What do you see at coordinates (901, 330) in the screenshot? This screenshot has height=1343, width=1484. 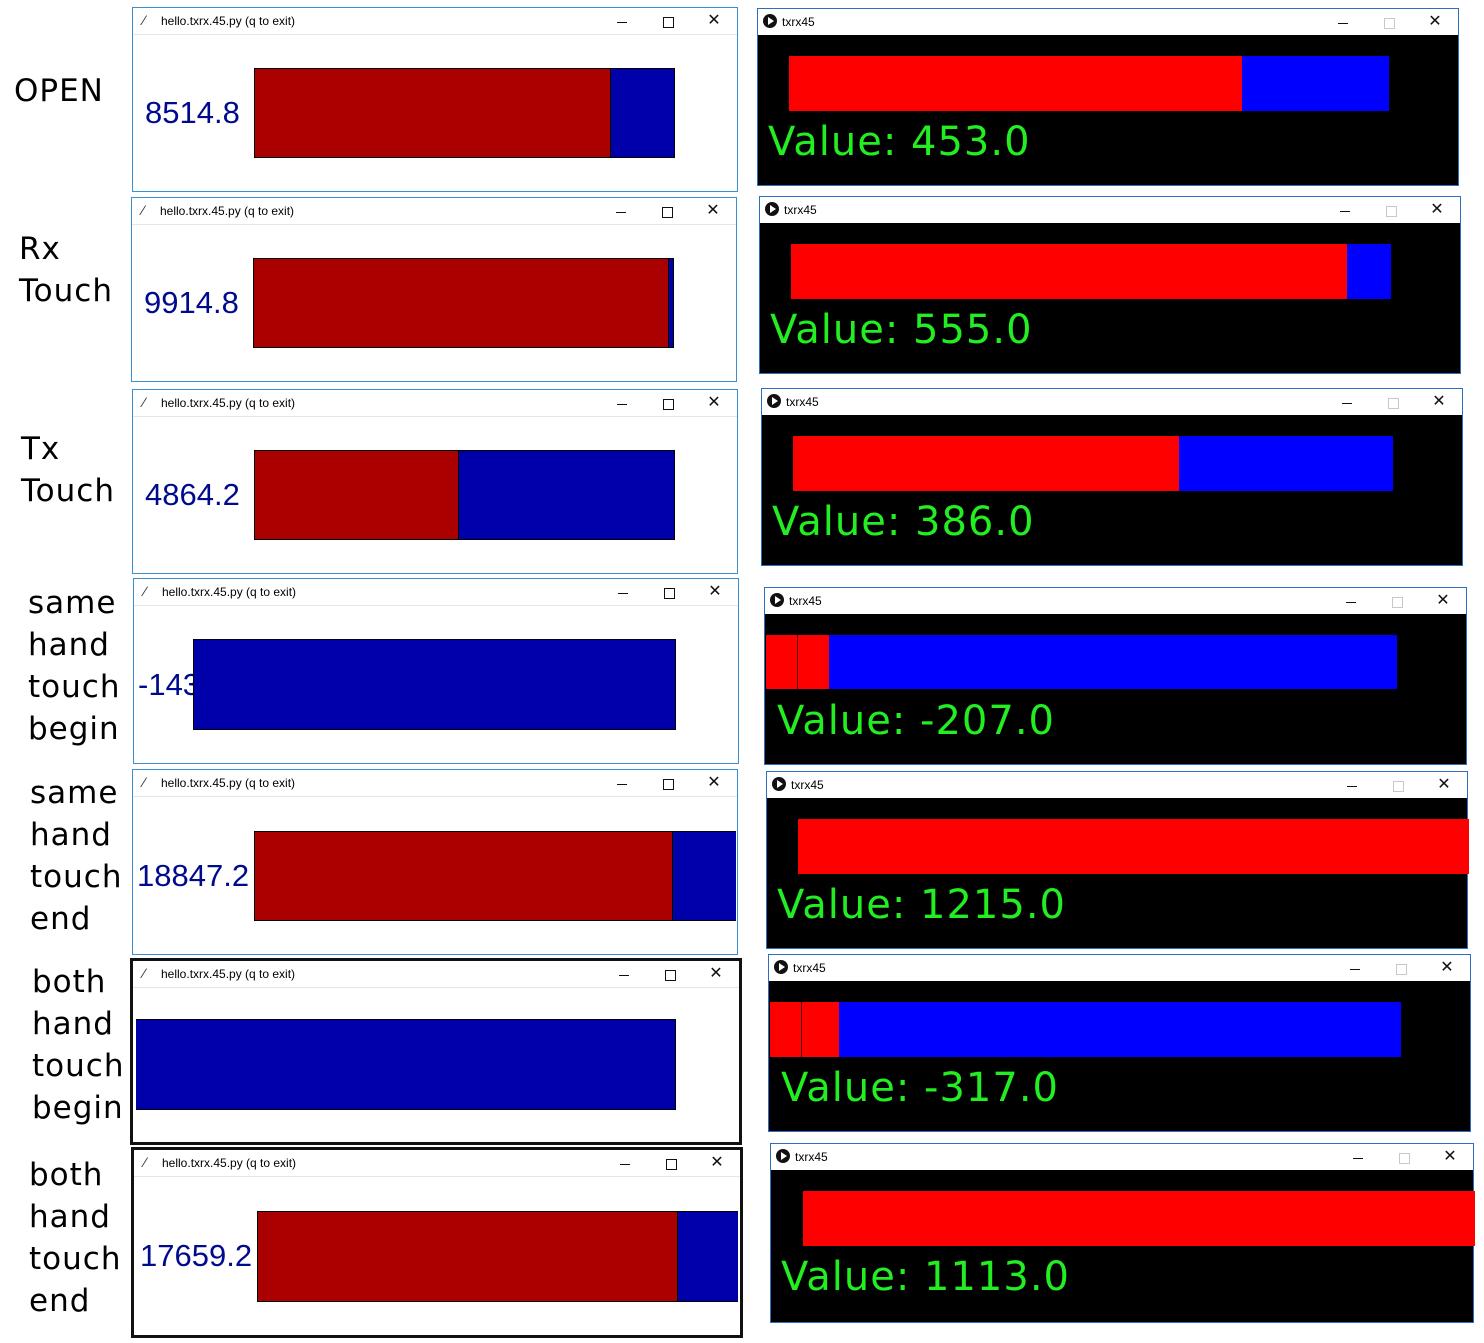 I see `value-readout: Value: 555.0` at bounding box center [901, 330].